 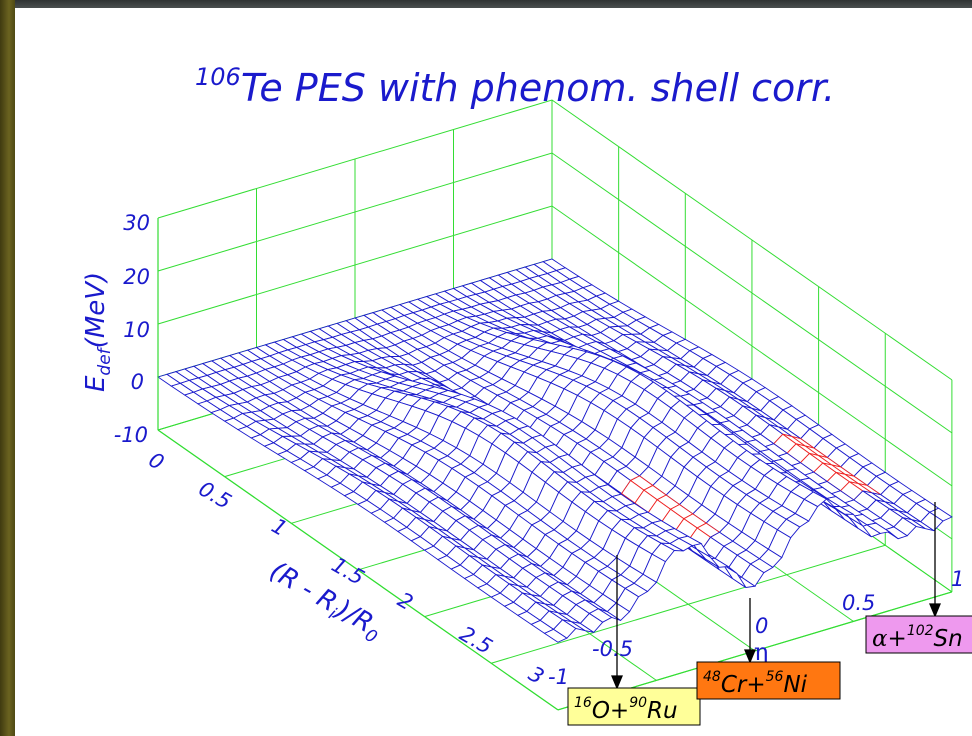 What do you see at coordinates (555, 635) in the screenshot?
I see `surface-cell` at bounding box center [555, 635].